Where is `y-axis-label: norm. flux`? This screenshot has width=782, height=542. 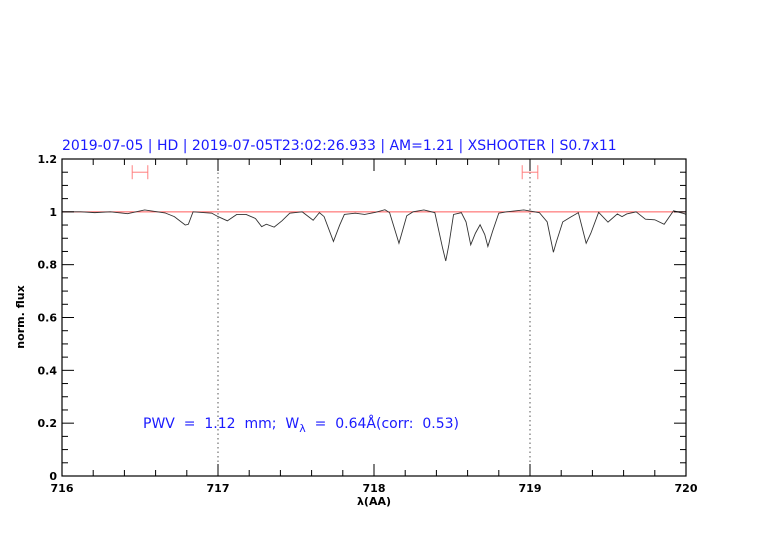
y-axis-label: norm. flux is located at coordinates (20, 316).